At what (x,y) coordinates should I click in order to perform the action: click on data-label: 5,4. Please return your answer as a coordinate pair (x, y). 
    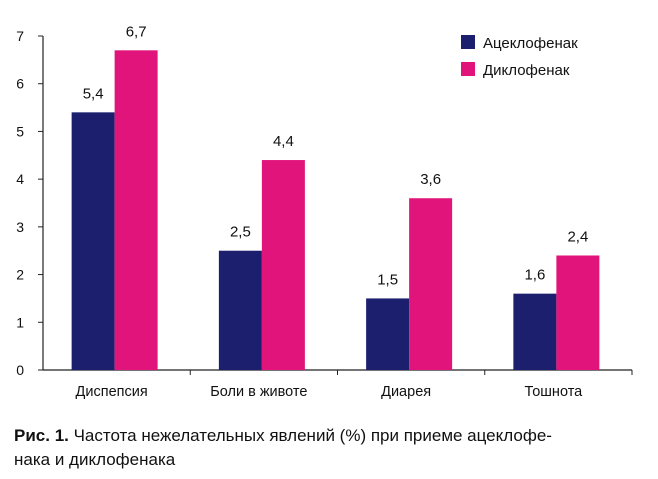
    Looking at the image, I should click on (93, 93).